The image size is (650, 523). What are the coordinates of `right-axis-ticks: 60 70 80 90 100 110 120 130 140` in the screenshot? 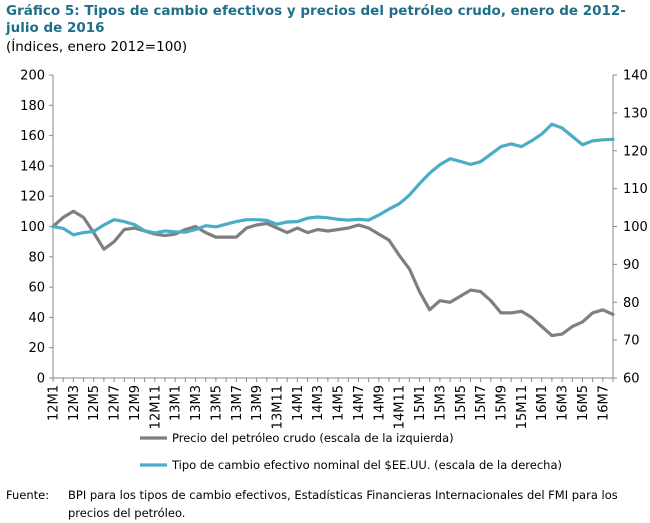 It's located at (630, 228).